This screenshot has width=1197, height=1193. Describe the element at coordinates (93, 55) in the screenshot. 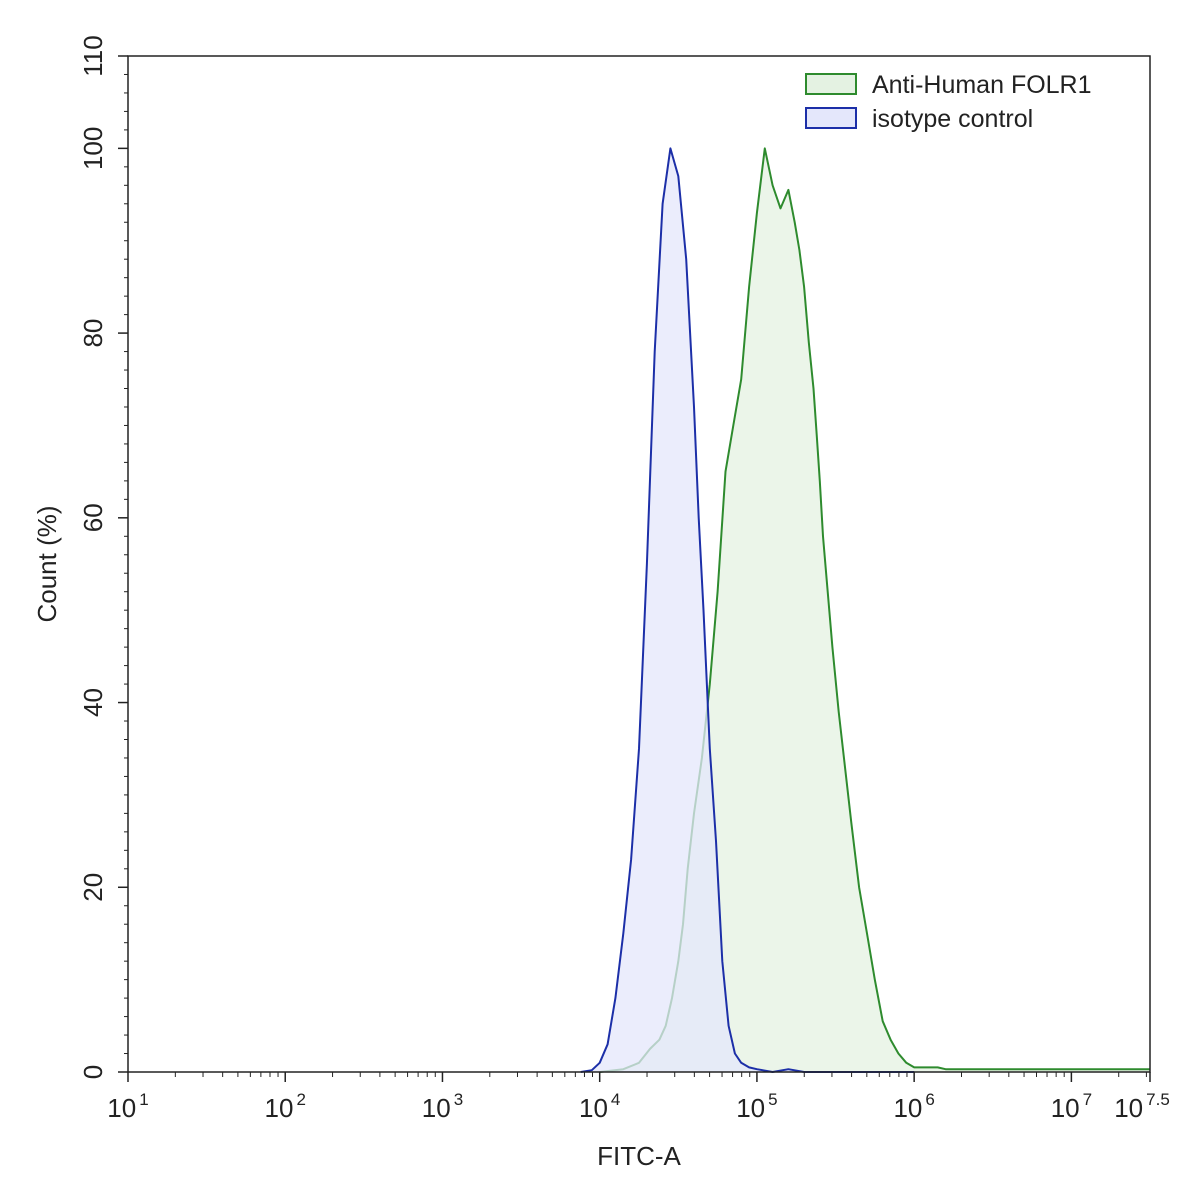

I see `y-tick-label: 110` at that location.